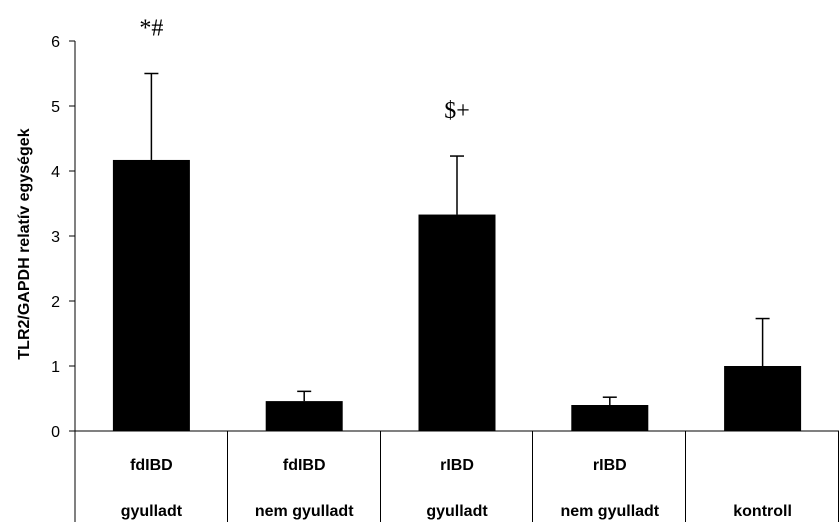 Image resolution: width=839 pixels, height=522 pixels. What do you see at coordinates (24, 243) in the screenshot?
I see `y-axis-label: TLR2/GAPDH relatív egységek` at bounding box center [24, 243].